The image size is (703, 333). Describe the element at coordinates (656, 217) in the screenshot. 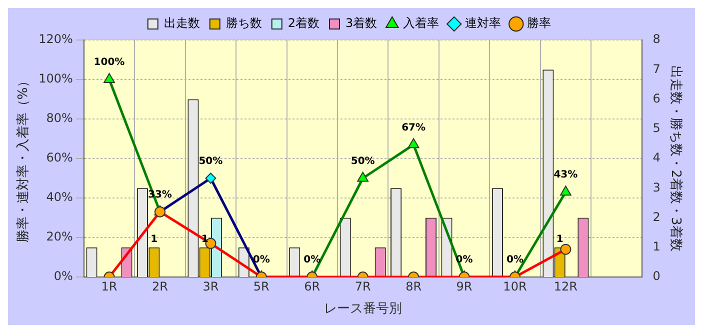

I see `y2-tick-label: 2` at that location.